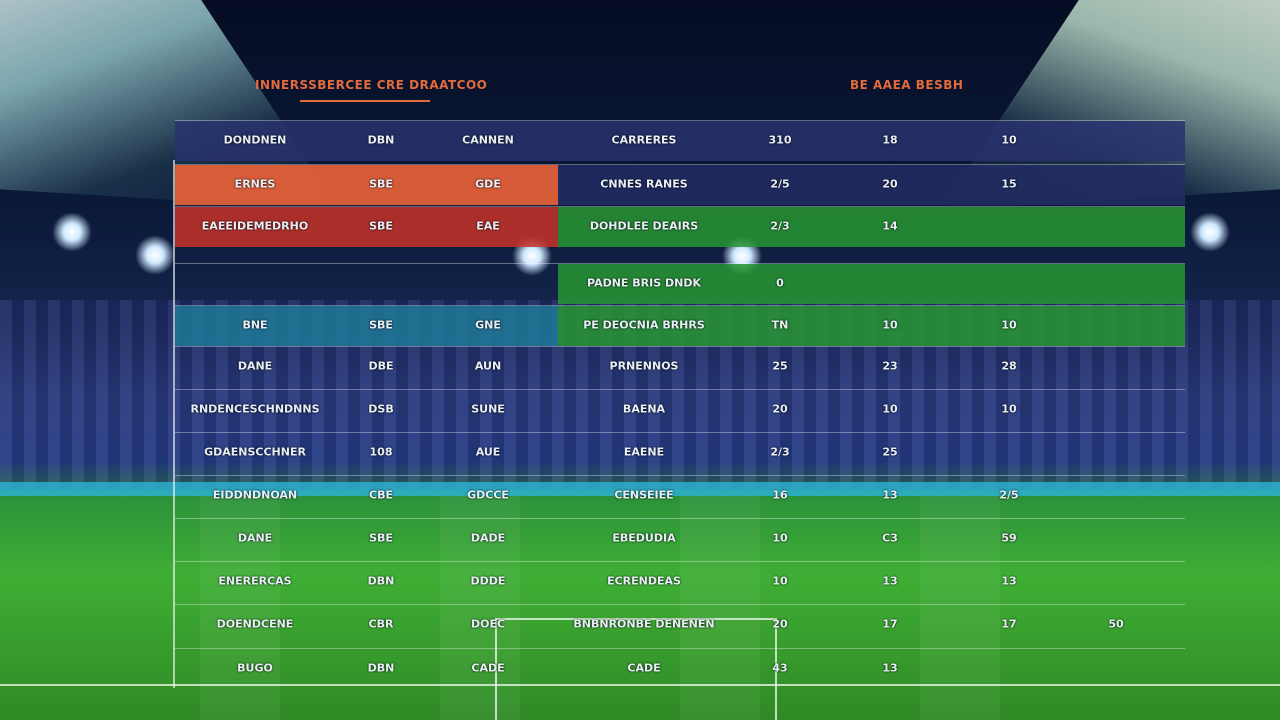 Image resolution: width=1280 pixels, height=720 pixels. Describe the element at coordinates (780, 226) in the screenshot. I see `table-cell: 2/3` at that location.